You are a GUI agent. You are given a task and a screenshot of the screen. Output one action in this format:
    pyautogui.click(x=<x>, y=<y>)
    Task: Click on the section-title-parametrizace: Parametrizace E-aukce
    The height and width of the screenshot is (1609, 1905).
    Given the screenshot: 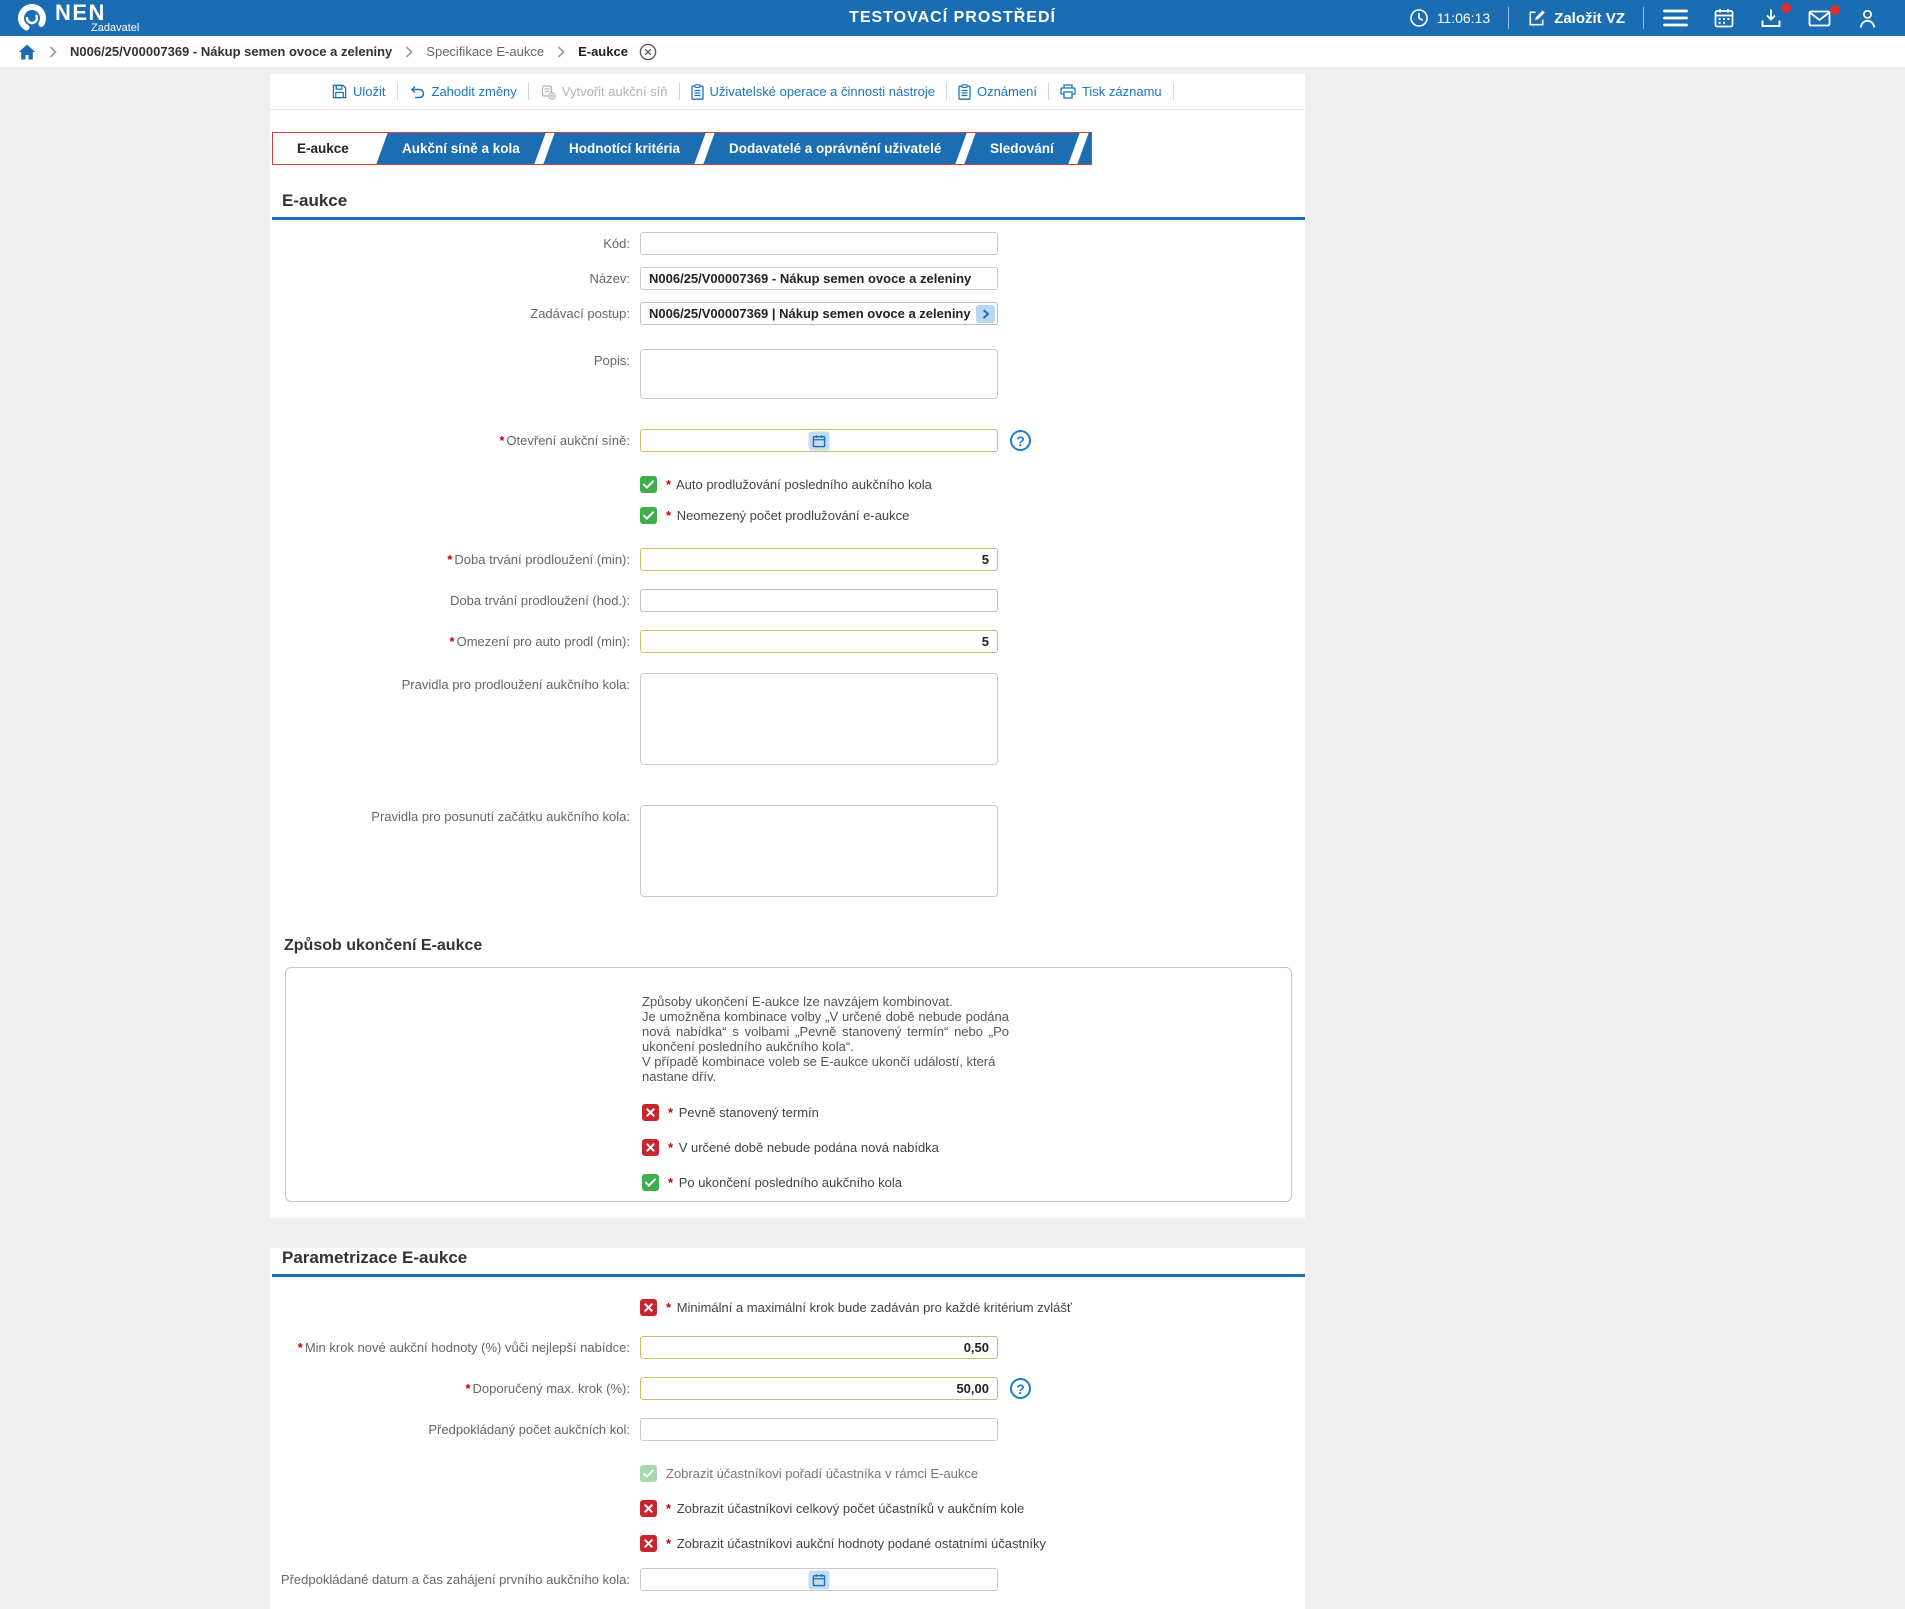 What is the action you would take?
    pyautogui.click(x=375, y=1257)
    